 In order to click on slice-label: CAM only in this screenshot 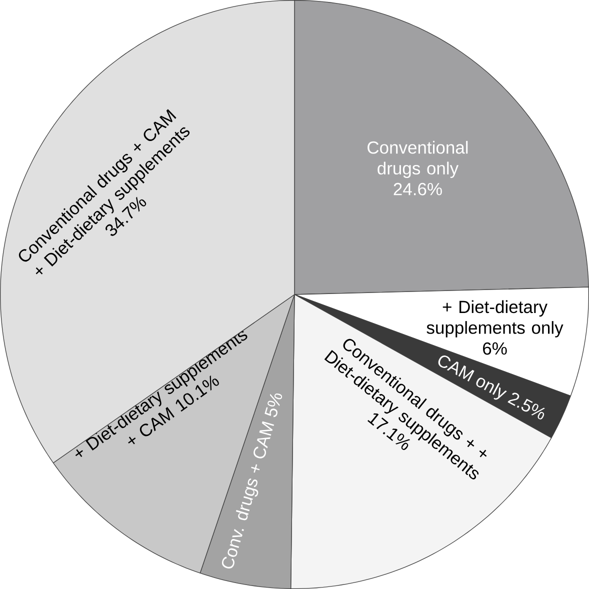, I will do `click(472, 377)`.